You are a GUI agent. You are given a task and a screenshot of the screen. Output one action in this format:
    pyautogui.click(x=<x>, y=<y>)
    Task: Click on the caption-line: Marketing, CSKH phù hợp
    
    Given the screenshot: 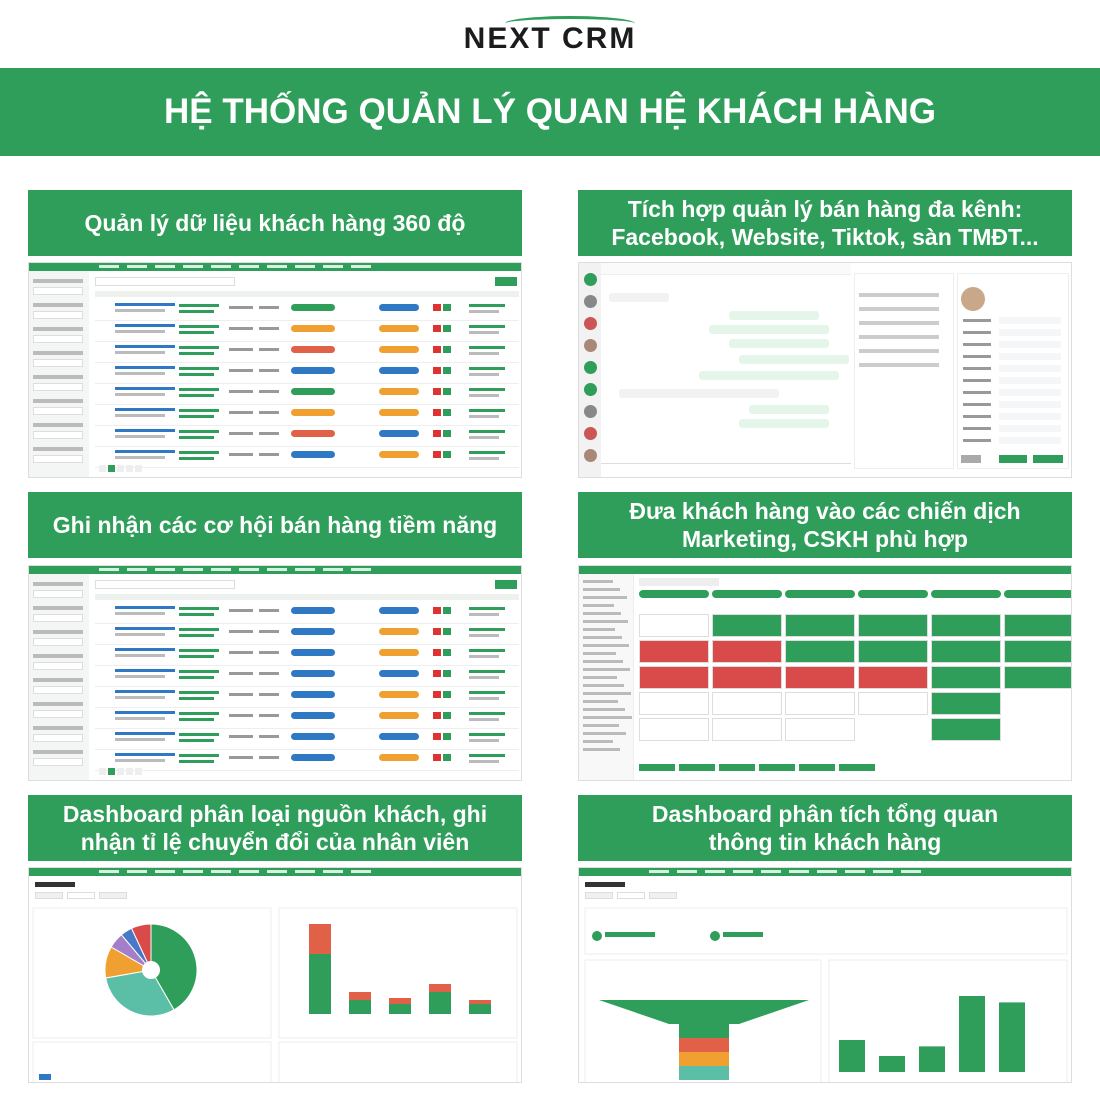 What is the action you would take?
    pyautogui.click(x=825, y=539)
    